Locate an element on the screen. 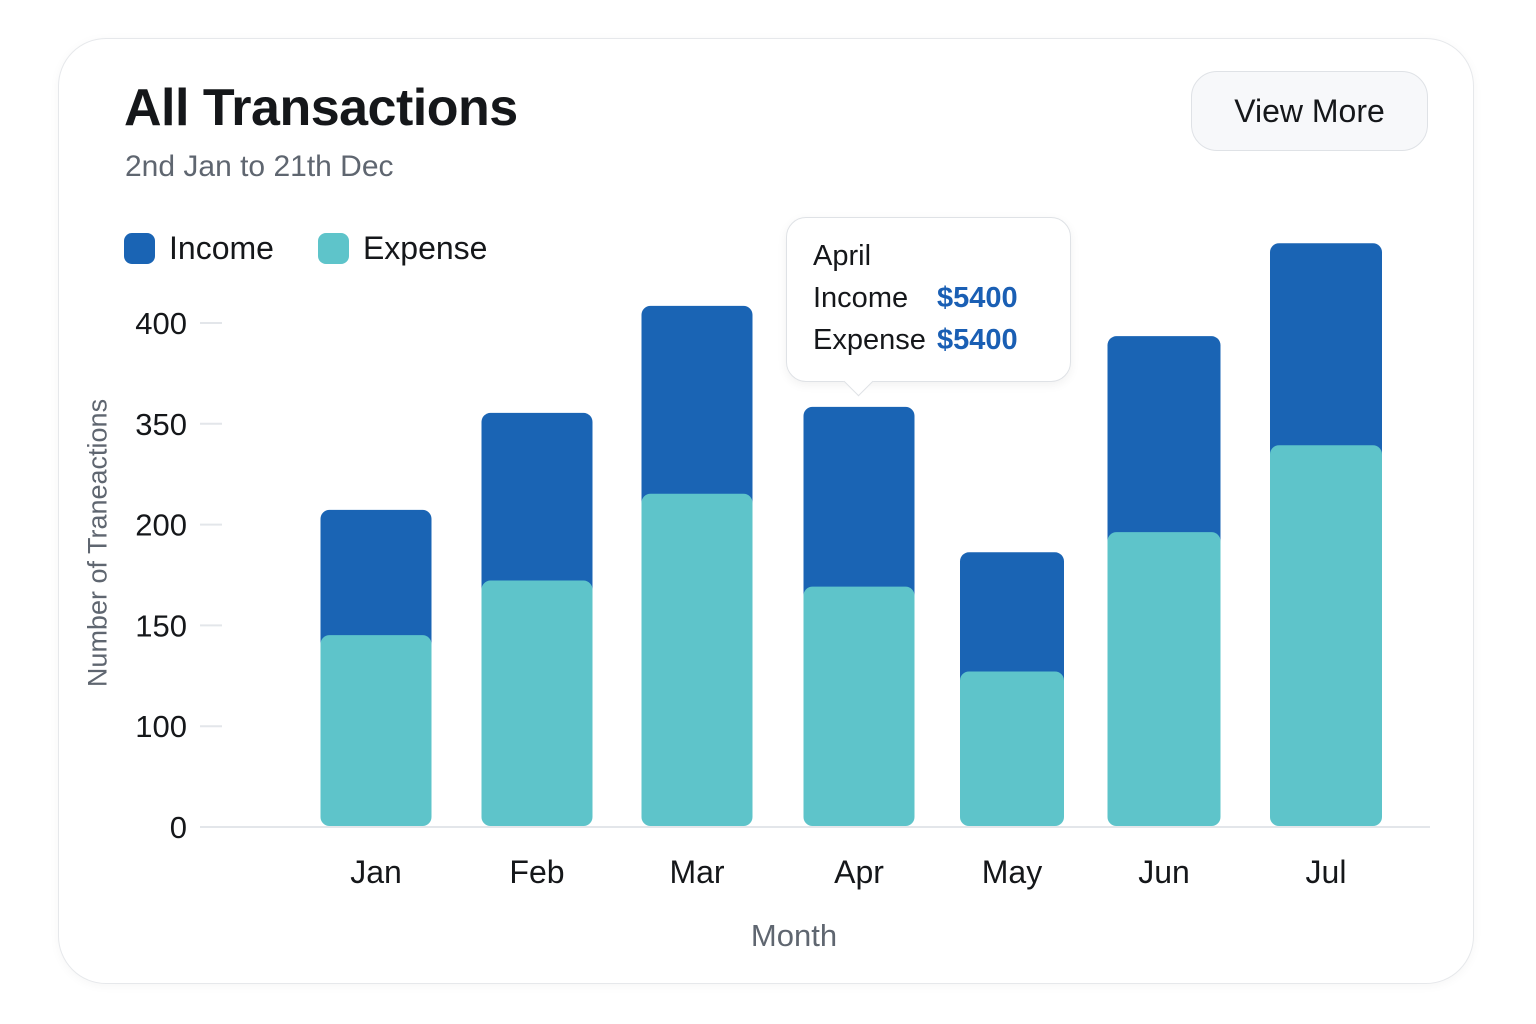  bar-expense-jul is located at coordinates (1326, 635).